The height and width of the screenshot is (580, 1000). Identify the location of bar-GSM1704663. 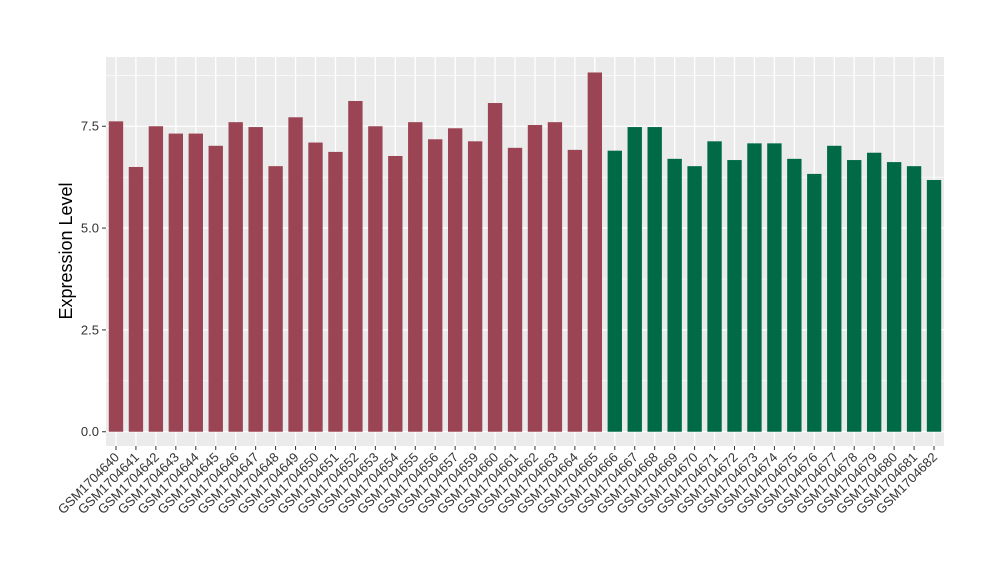
(555, 277).